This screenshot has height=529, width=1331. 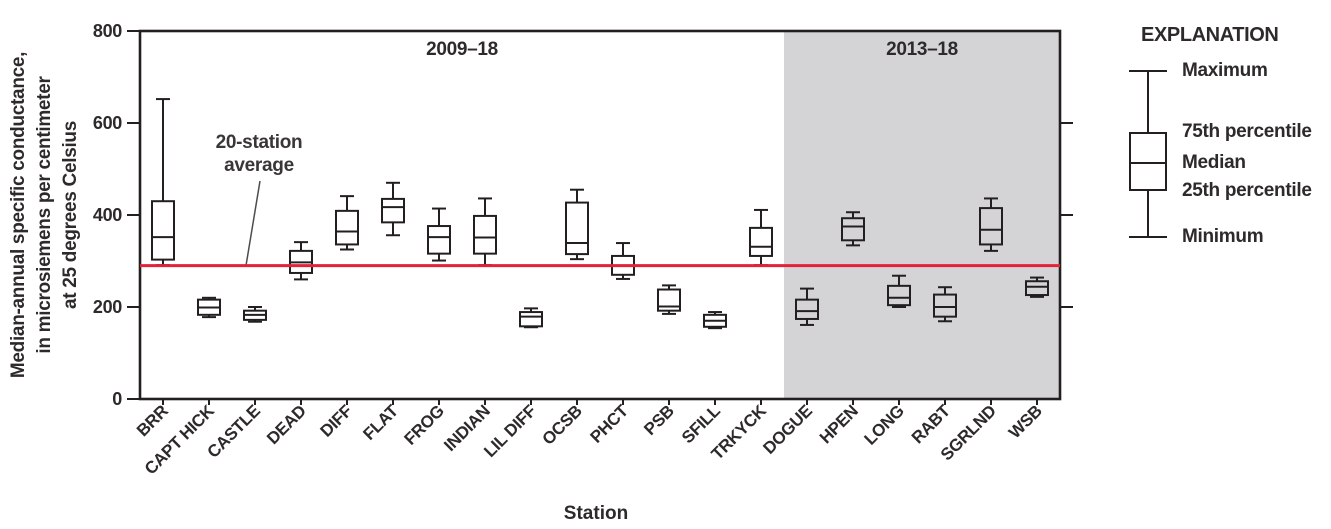 I want to click on legend-label-median: Median, so click(x=1214, y=162).